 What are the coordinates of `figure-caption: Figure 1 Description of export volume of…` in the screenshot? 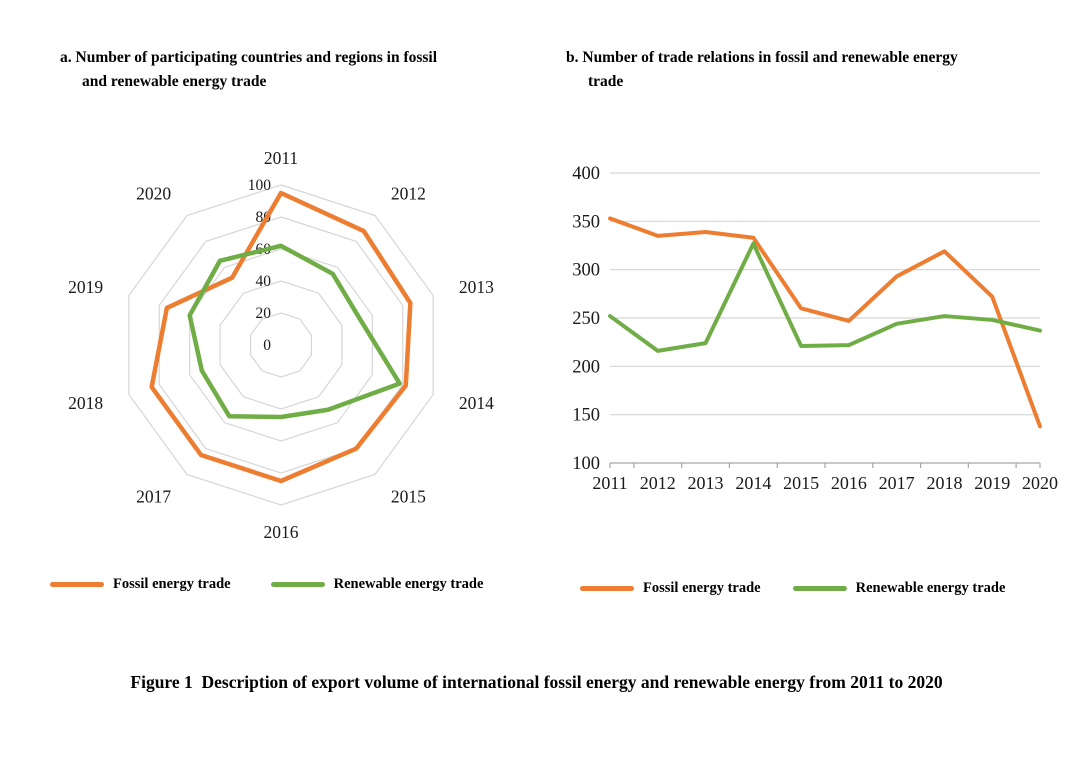 It's located at (536, 682).